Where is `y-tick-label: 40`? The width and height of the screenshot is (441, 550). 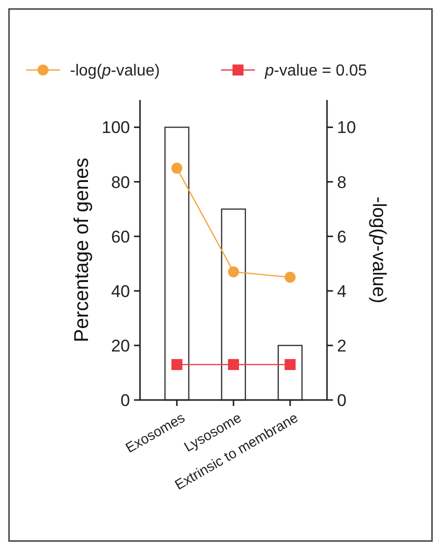
y-tick-label: 40 is located at coordinates (120, 291).